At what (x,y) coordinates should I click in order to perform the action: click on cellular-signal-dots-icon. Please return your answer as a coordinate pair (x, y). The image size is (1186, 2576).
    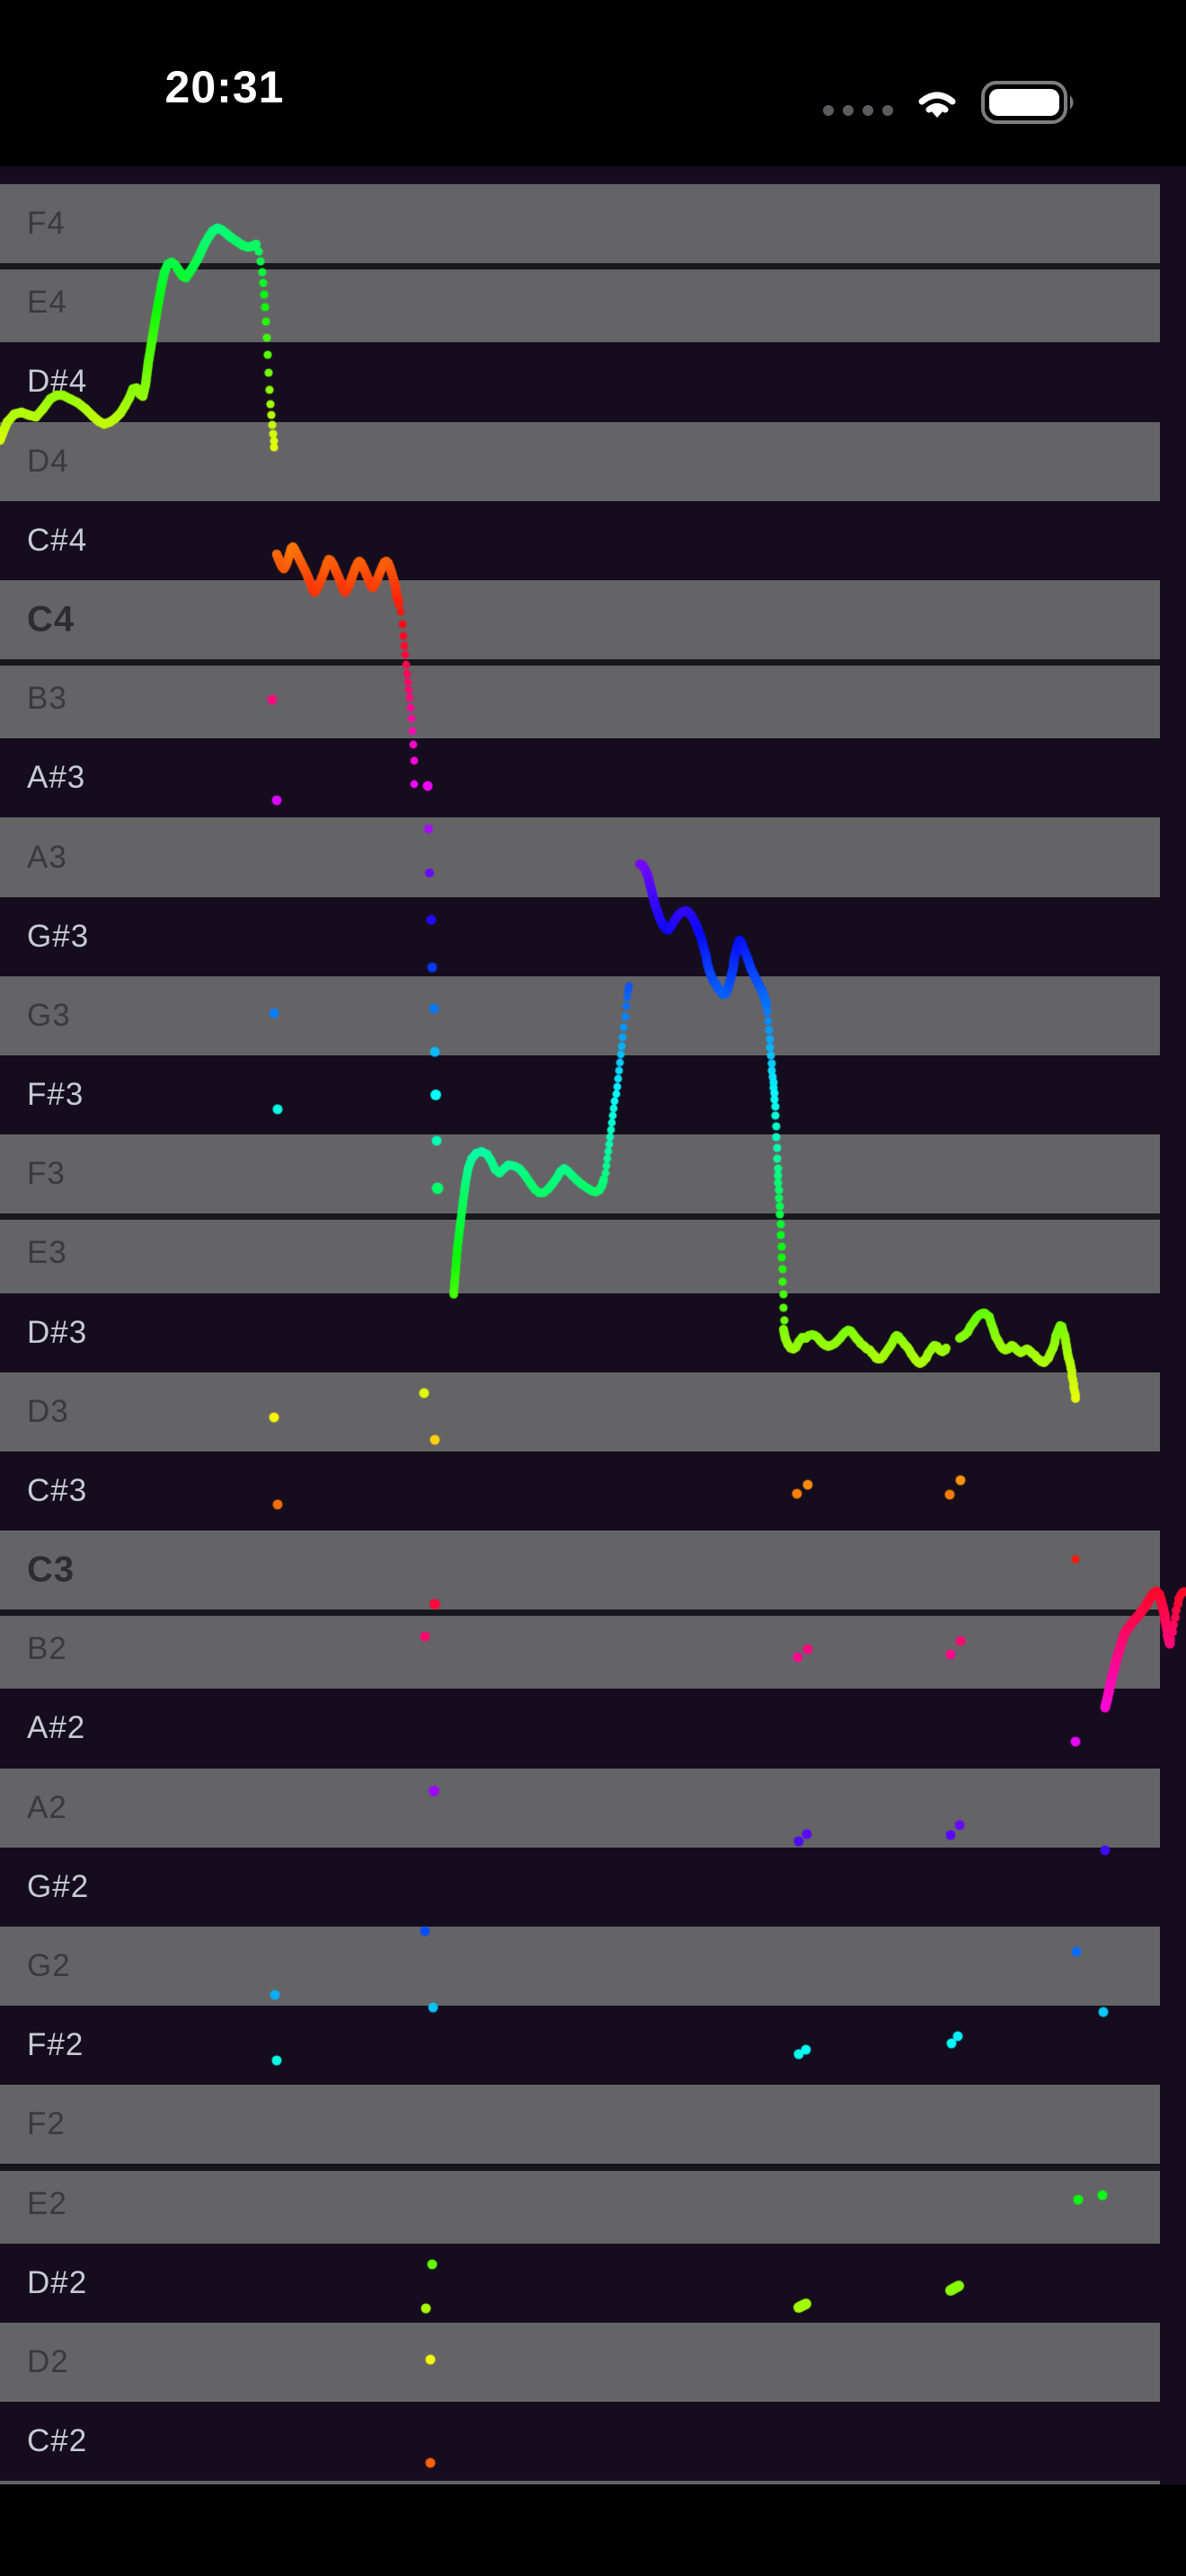
    Looking at the image, I should click on (858, 110).